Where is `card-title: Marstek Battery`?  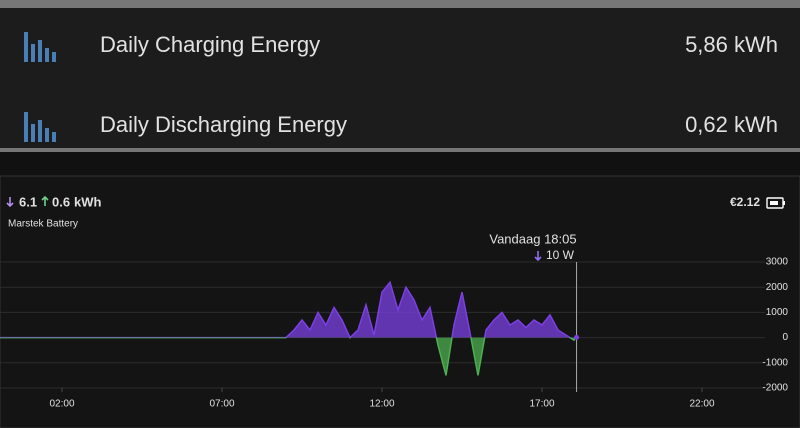
card-title: Marstek Battery is located at coordinates (43, 224).